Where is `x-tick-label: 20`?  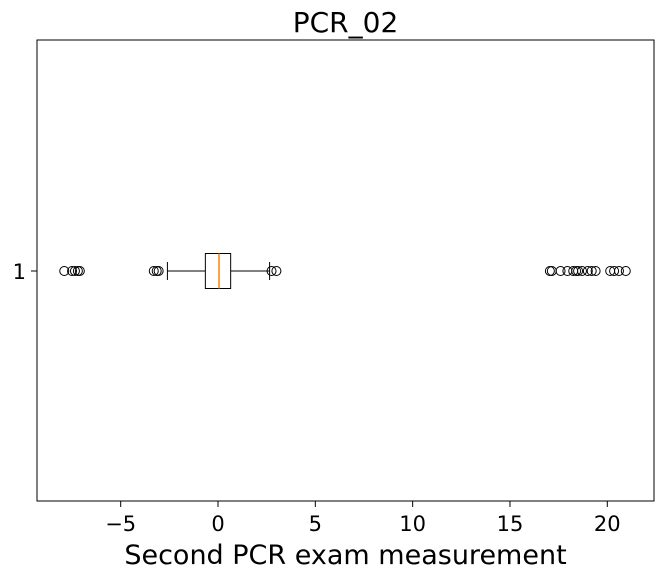 x-tick-label: 20 is located at coordinates (607, 524).